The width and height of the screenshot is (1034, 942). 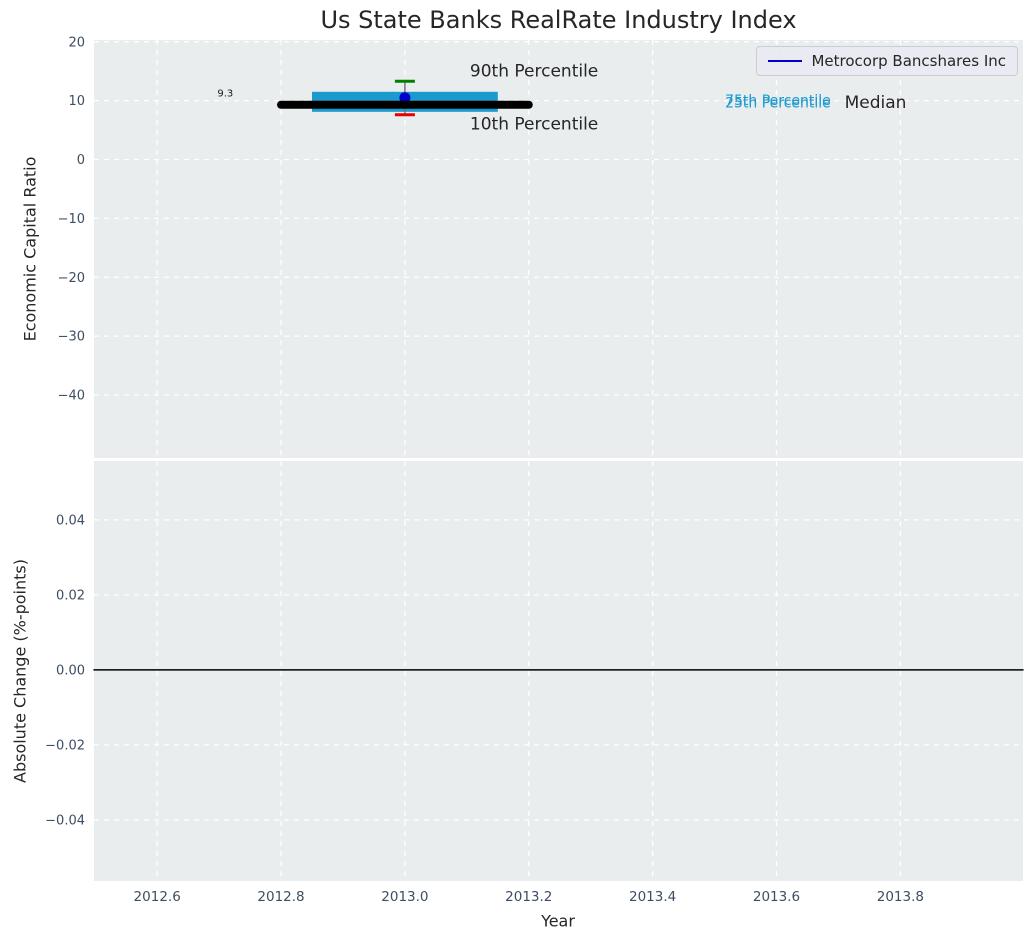 What do you see at coordinates (776, 897) in the screenshot?
I see `x-tick-label: 2013.6` at bounding box center [776, 897].